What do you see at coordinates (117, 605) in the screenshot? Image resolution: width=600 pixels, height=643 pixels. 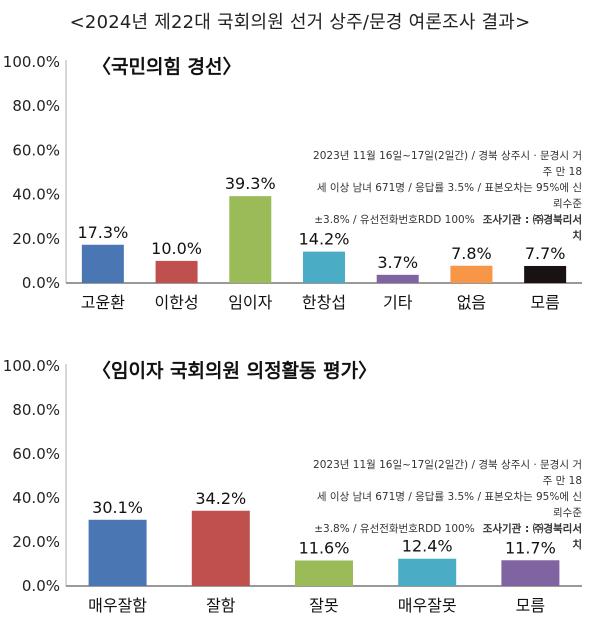 I see `category-label: 매우잘함` at bounding box center [117, 605].